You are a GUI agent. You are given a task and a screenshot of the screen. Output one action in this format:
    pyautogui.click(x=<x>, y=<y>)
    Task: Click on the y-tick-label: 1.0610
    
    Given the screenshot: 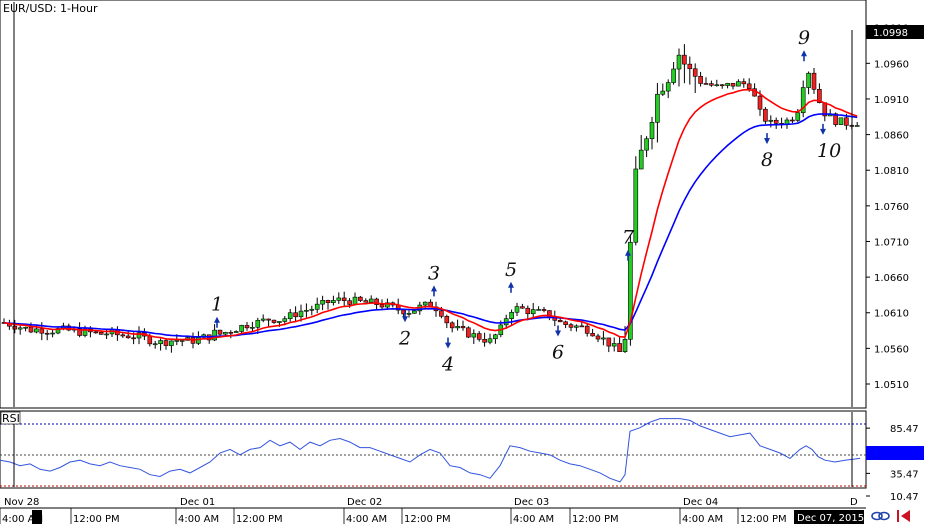 What is the action you would take?
    pyautogui.click(x=891, y=314)
    